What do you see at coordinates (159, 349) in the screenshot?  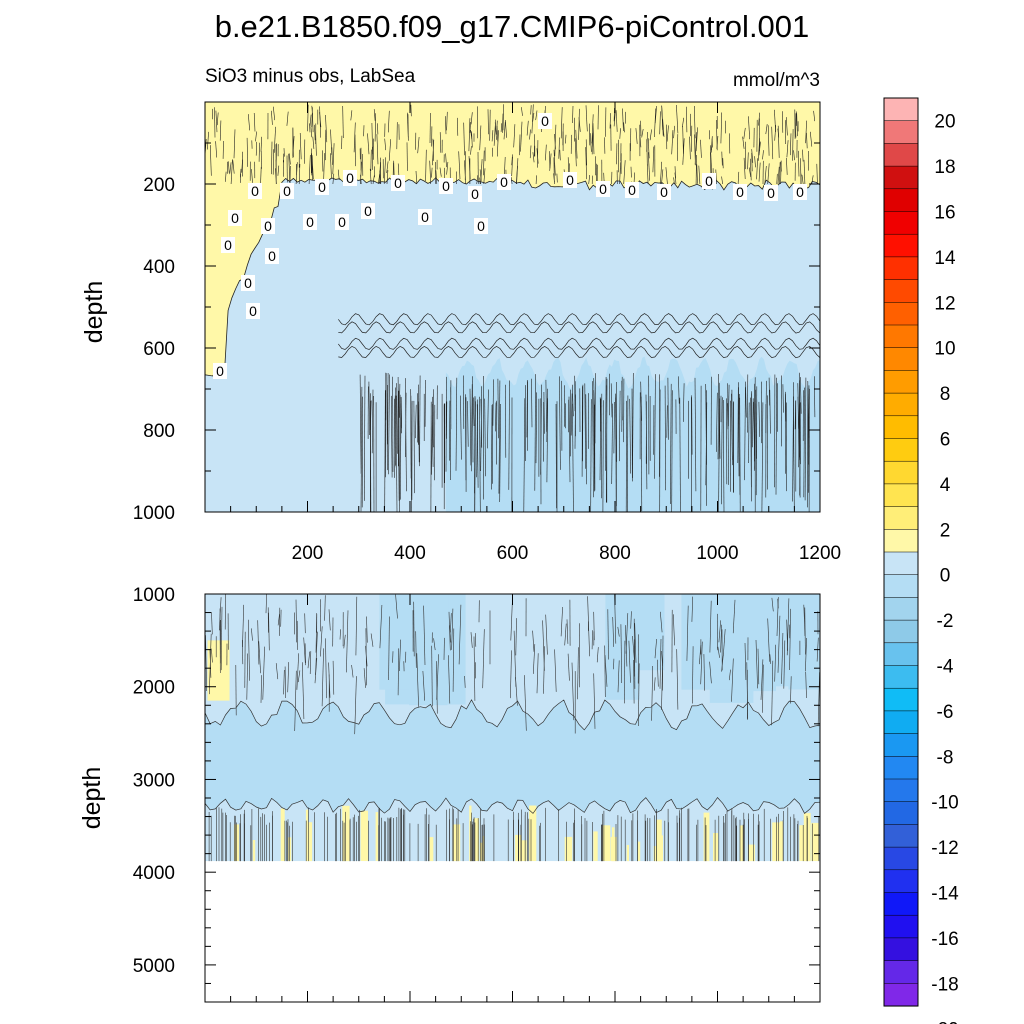 I see `y-tick-label: 600` at bounding box center [159, 349].